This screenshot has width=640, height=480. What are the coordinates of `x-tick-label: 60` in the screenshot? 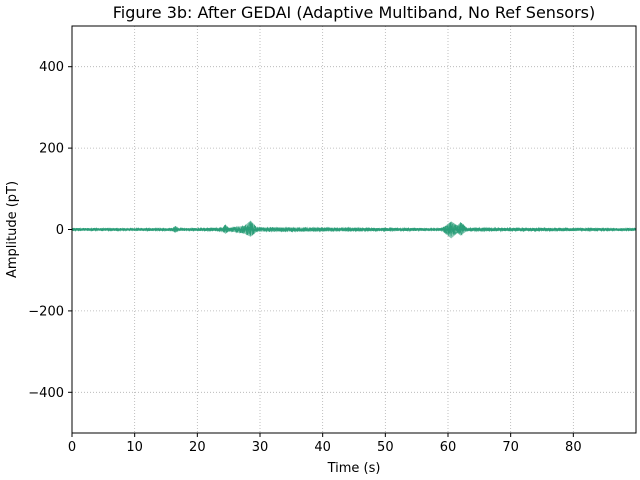 It's located at (448, 447).